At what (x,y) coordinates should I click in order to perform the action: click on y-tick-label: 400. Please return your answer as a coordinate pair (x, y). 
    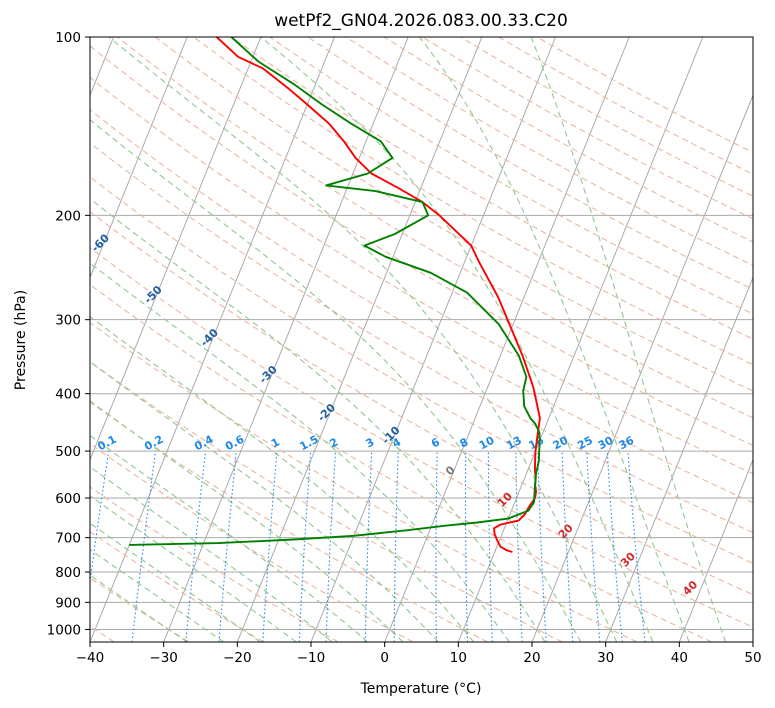
    Looking at the image, I should click on (68, 395).